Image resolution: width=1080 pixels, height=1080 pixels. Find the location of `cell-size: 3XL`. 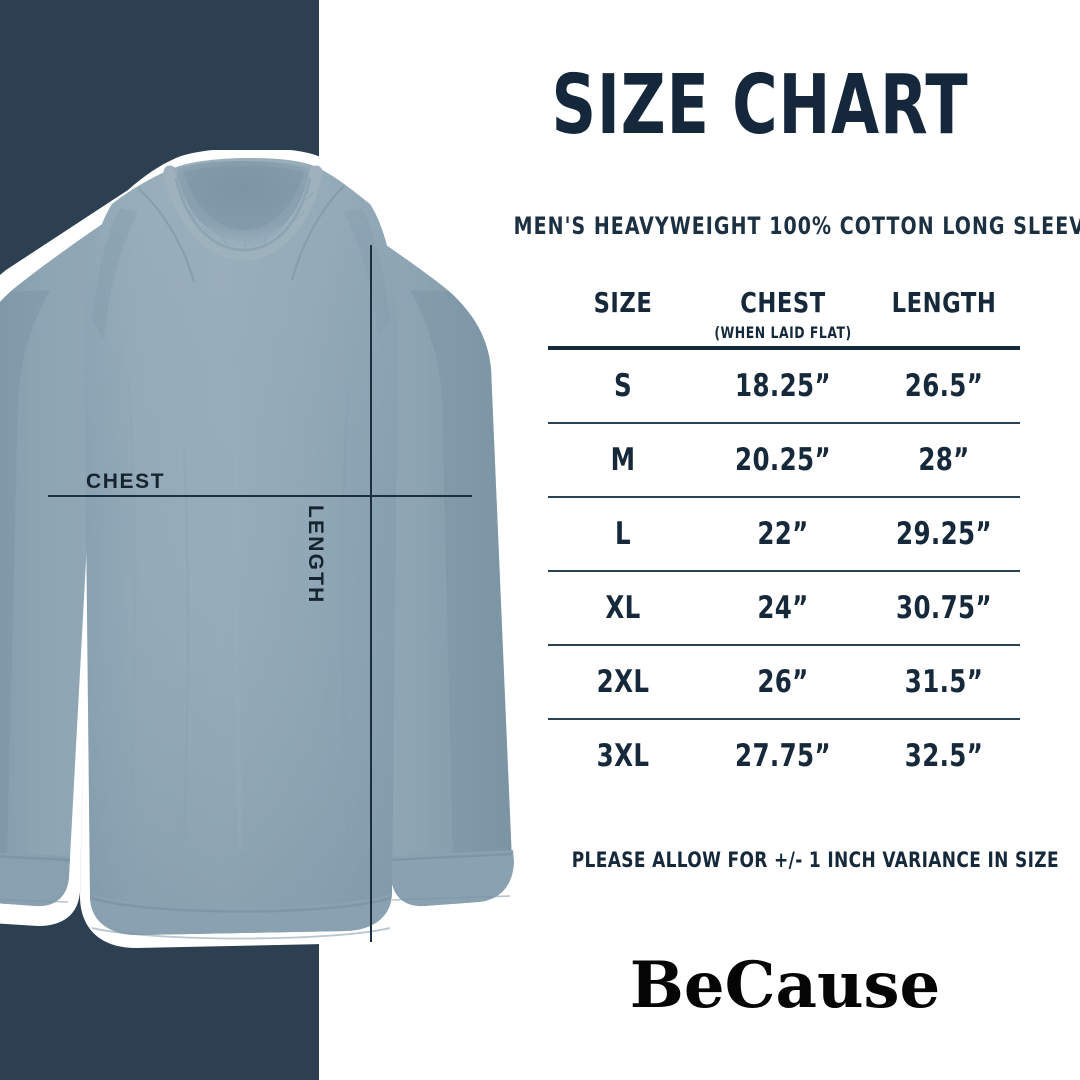

cell-size: 3XL is located at coordinates (623, 756).